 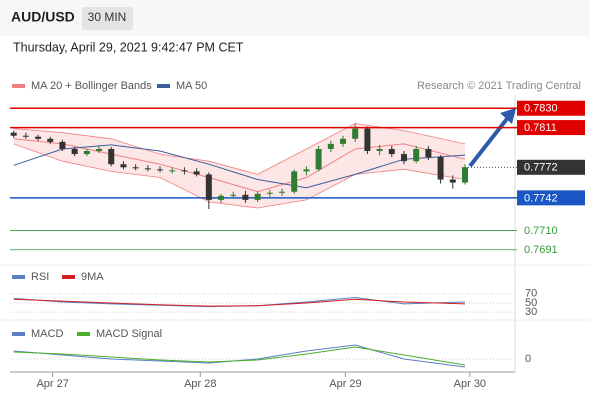 I want to click on level-label: 0.7772, so click(x=541, y=168).